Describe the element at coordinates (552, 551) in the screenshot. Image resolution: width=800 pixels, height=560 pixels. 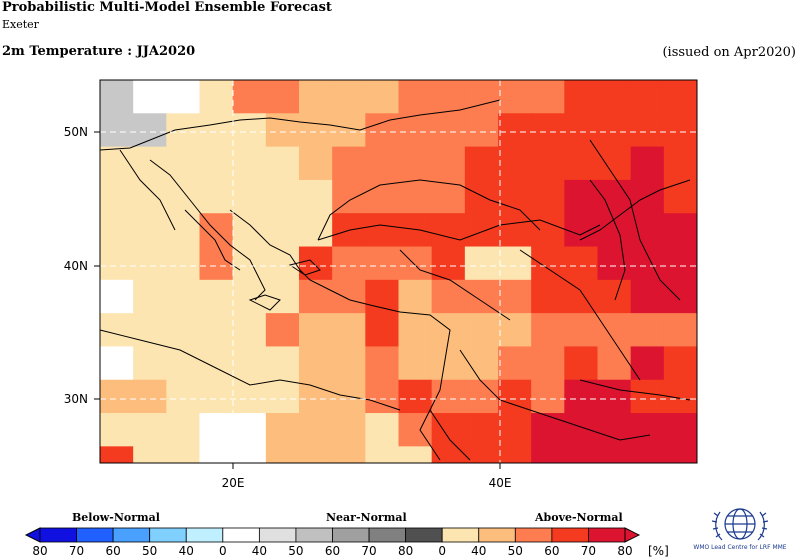
I see `legend-tick-label: 60` at that location.